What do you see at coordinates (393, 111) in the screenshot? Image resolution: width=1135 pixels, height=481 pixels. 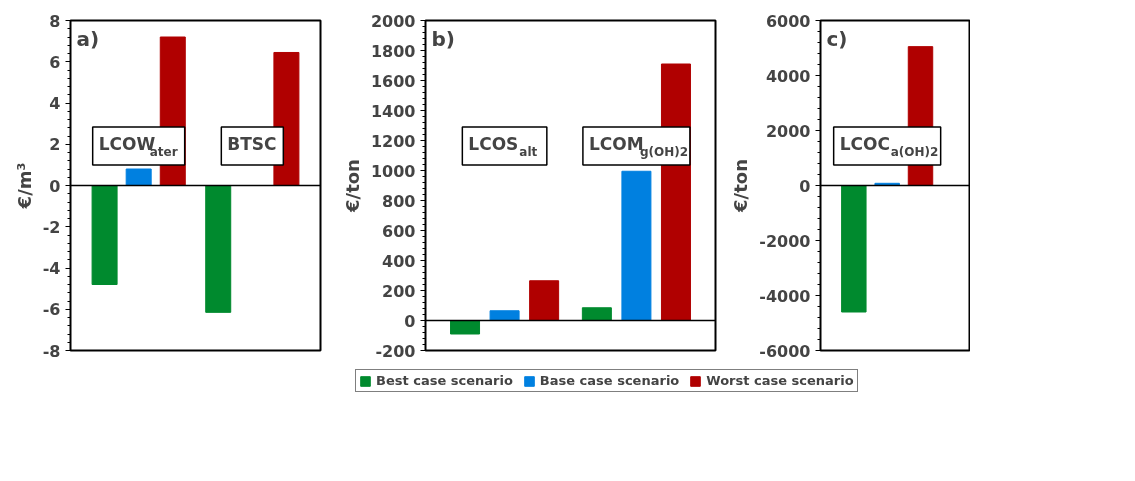 I see `y-tick-label: 1400` at bounding box center [393, 111].